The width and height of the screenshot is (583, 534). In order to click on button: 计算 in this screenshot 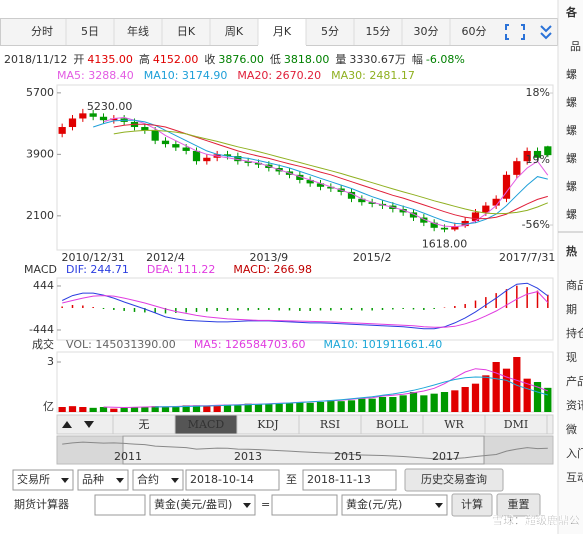, I will do `click(472, 504)`.